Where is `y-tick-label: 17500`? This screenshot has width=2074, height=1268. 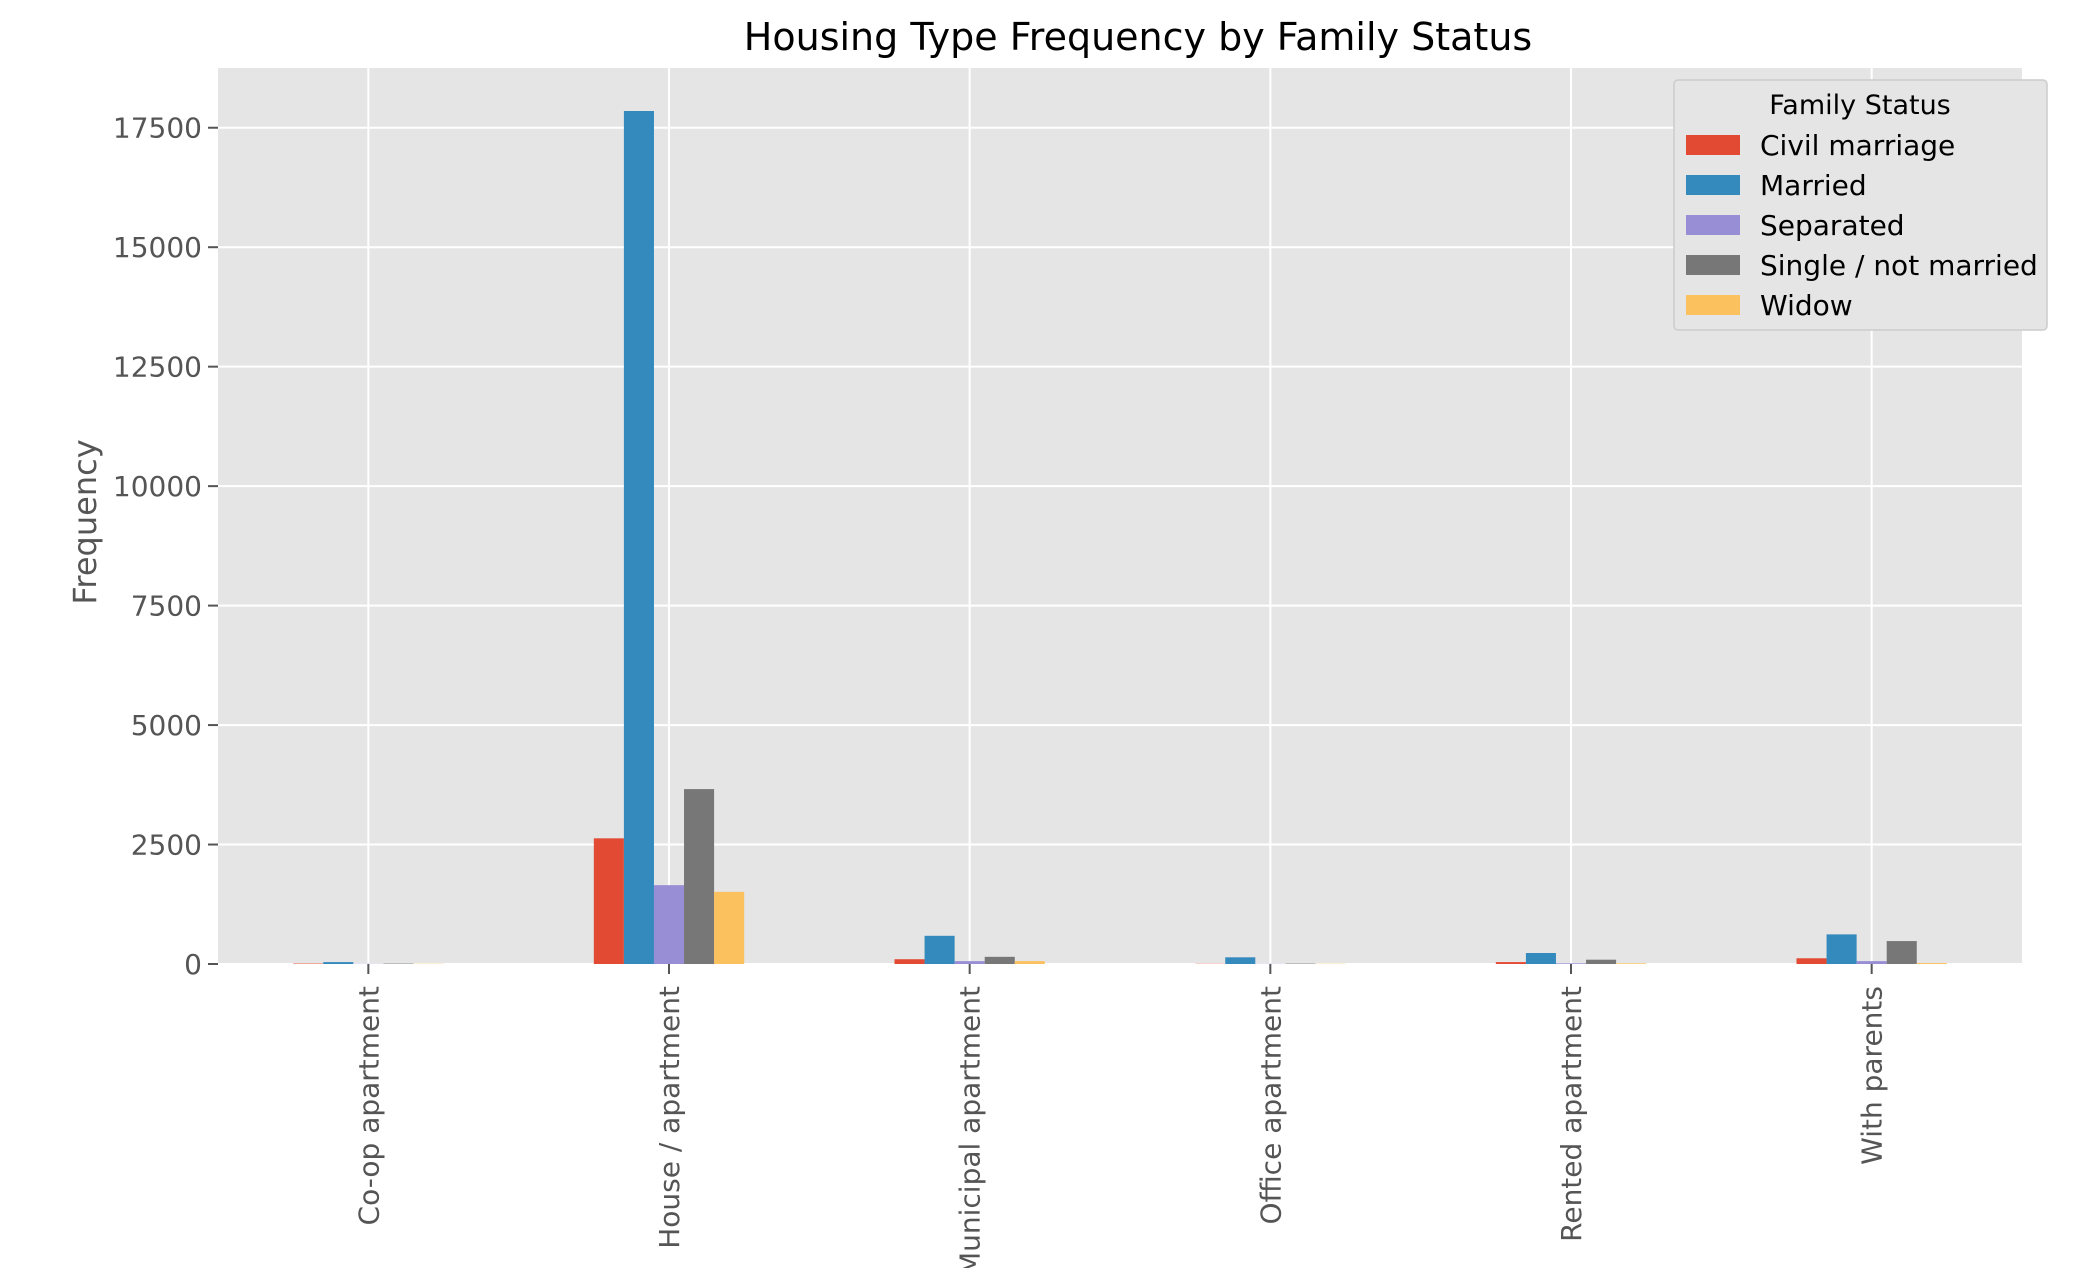 y-tick-label: 17500 is located at coordinates (157, 128).